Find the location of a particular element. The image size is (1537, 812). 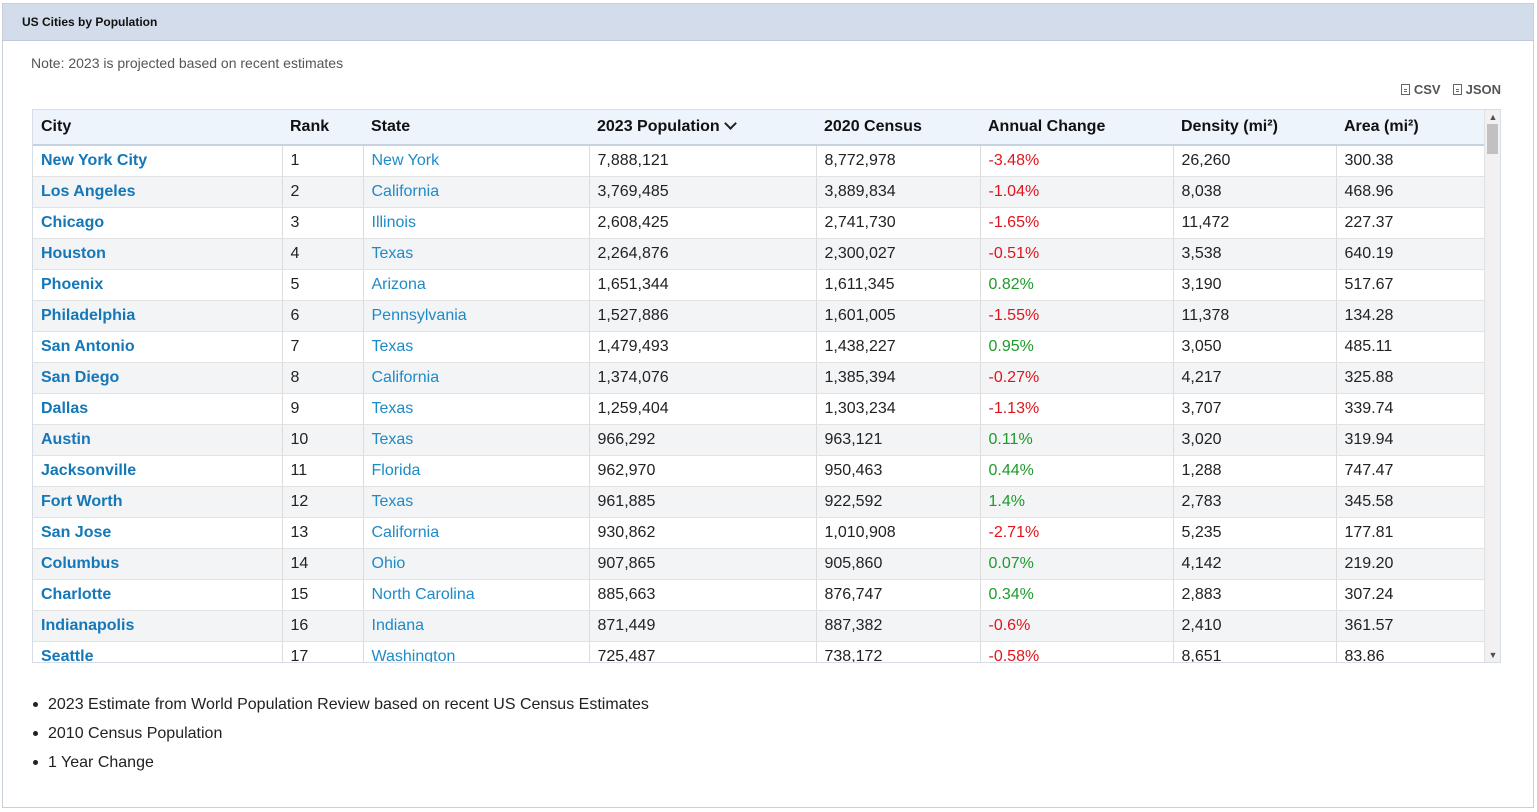

column-header-area: Area (mi²) is located at coordinates (1411, 128).